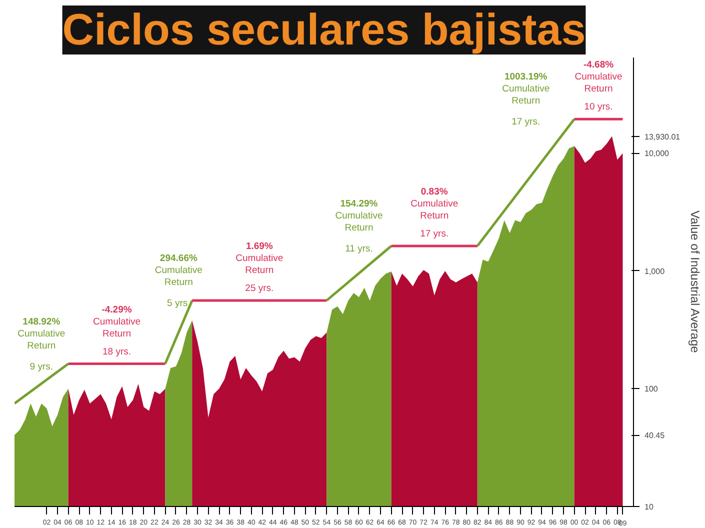 The height and width of the screenshot is (528, 705). Describe the element at coordinates (117, 322) in the screenshot. I see `annotation: -4.29% Cumulative Return` at that location.